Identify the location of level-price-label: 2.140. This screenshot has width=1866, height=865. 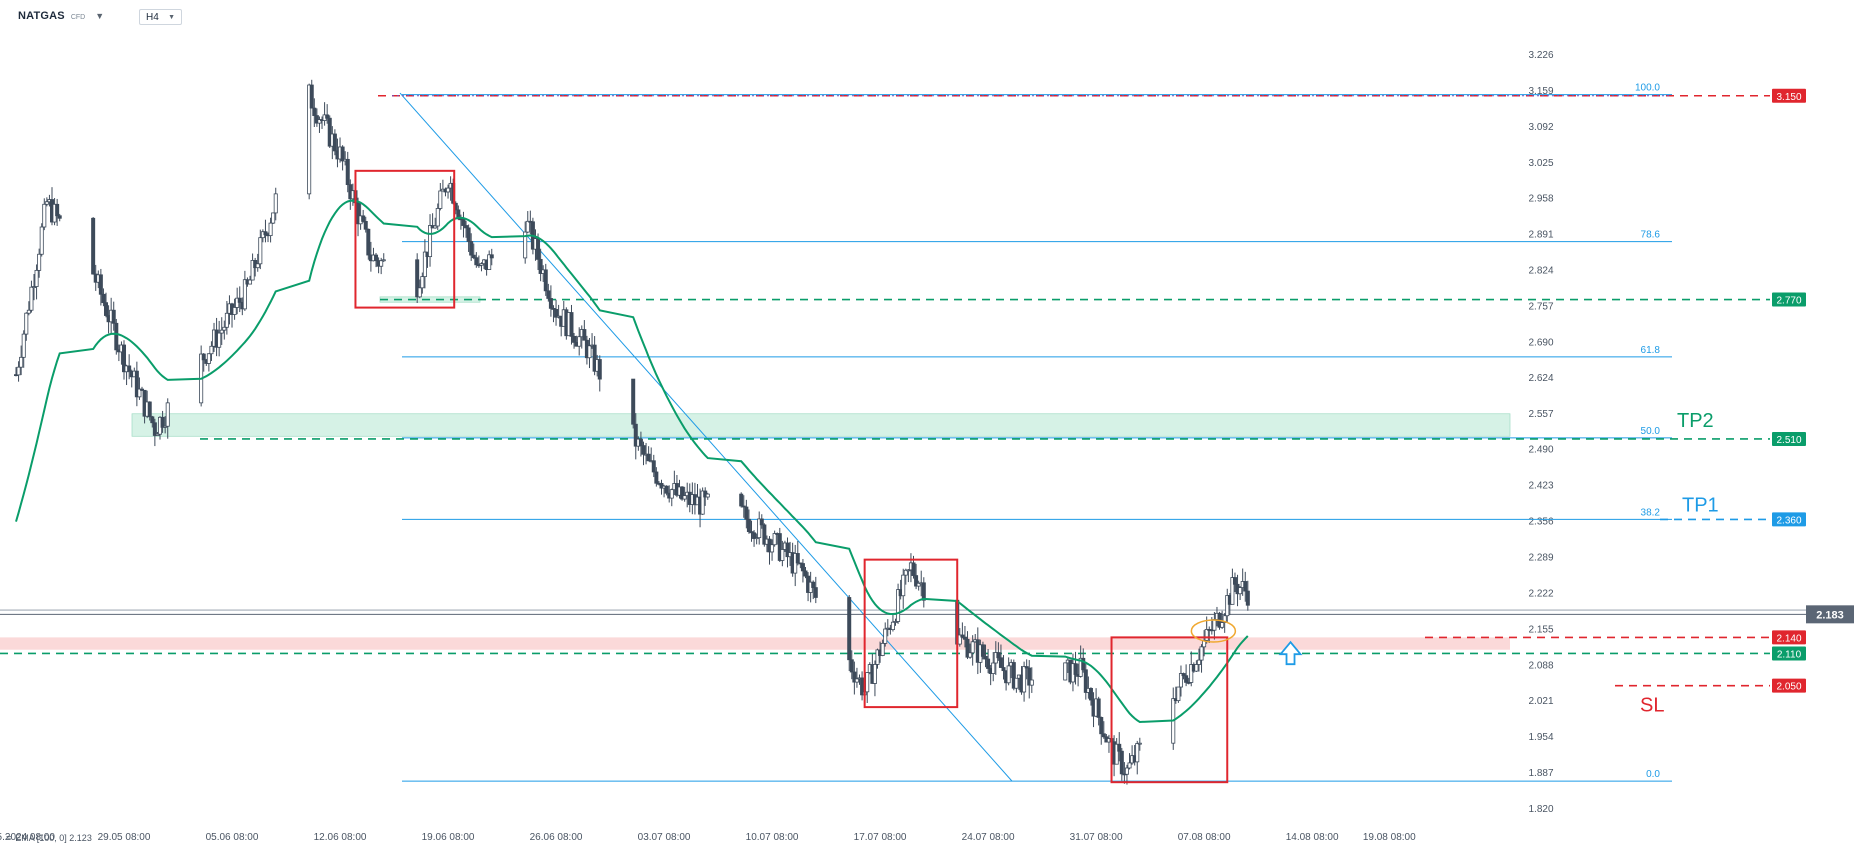
(1788, 638).